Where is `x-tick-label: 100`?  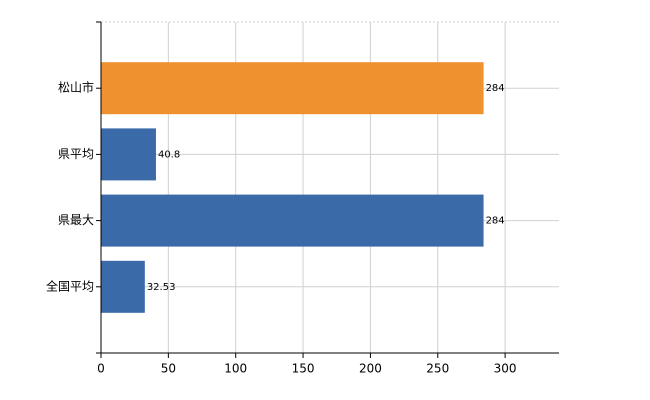
x-tick-label: 100 is located at coordinates (235, 369).